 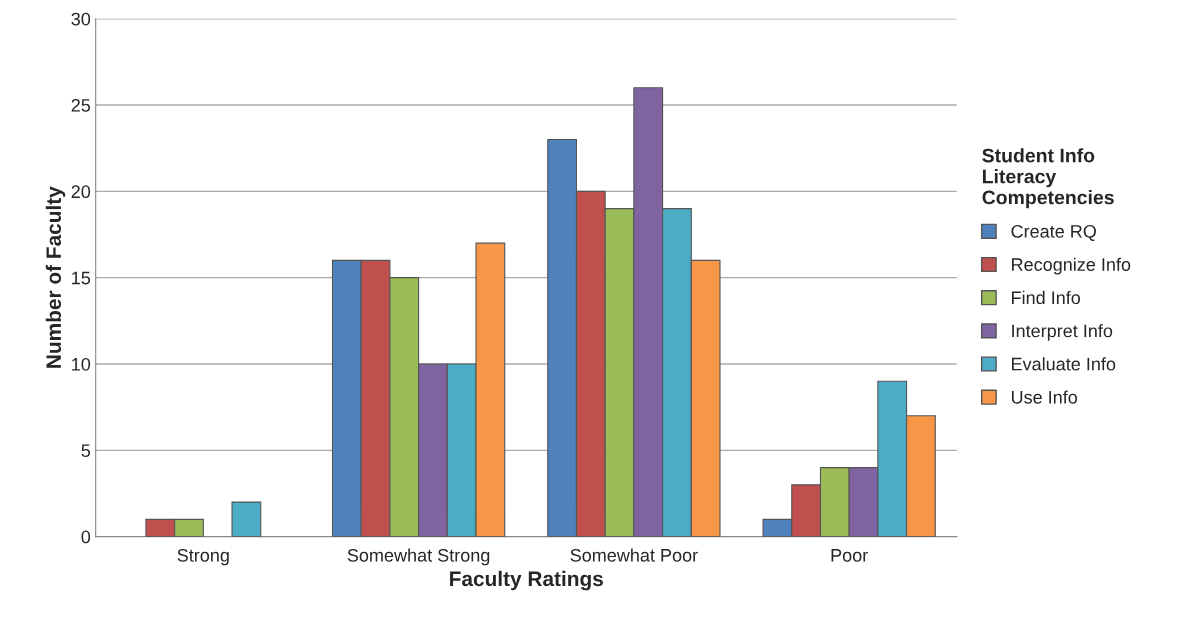 What do you see at coordinates (526, 580) in the screenshot?
I see `x-axis-title: Faculty Ratings` at bounding box center [526, 580].